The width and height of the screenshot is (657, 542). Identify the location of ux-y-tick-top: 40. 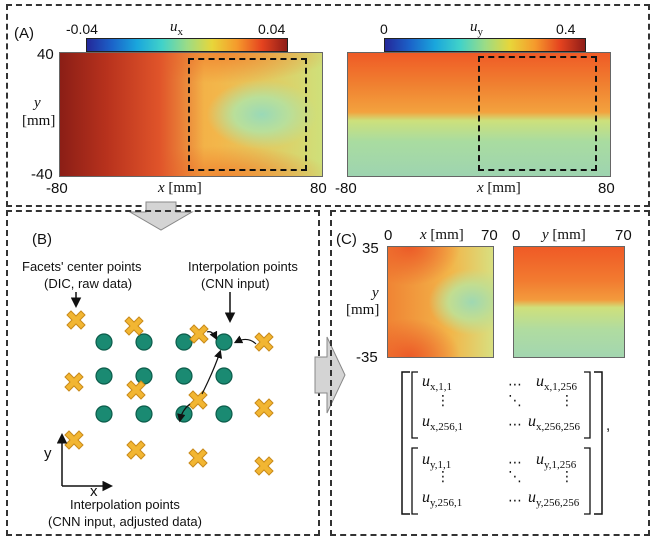
(45, 54).